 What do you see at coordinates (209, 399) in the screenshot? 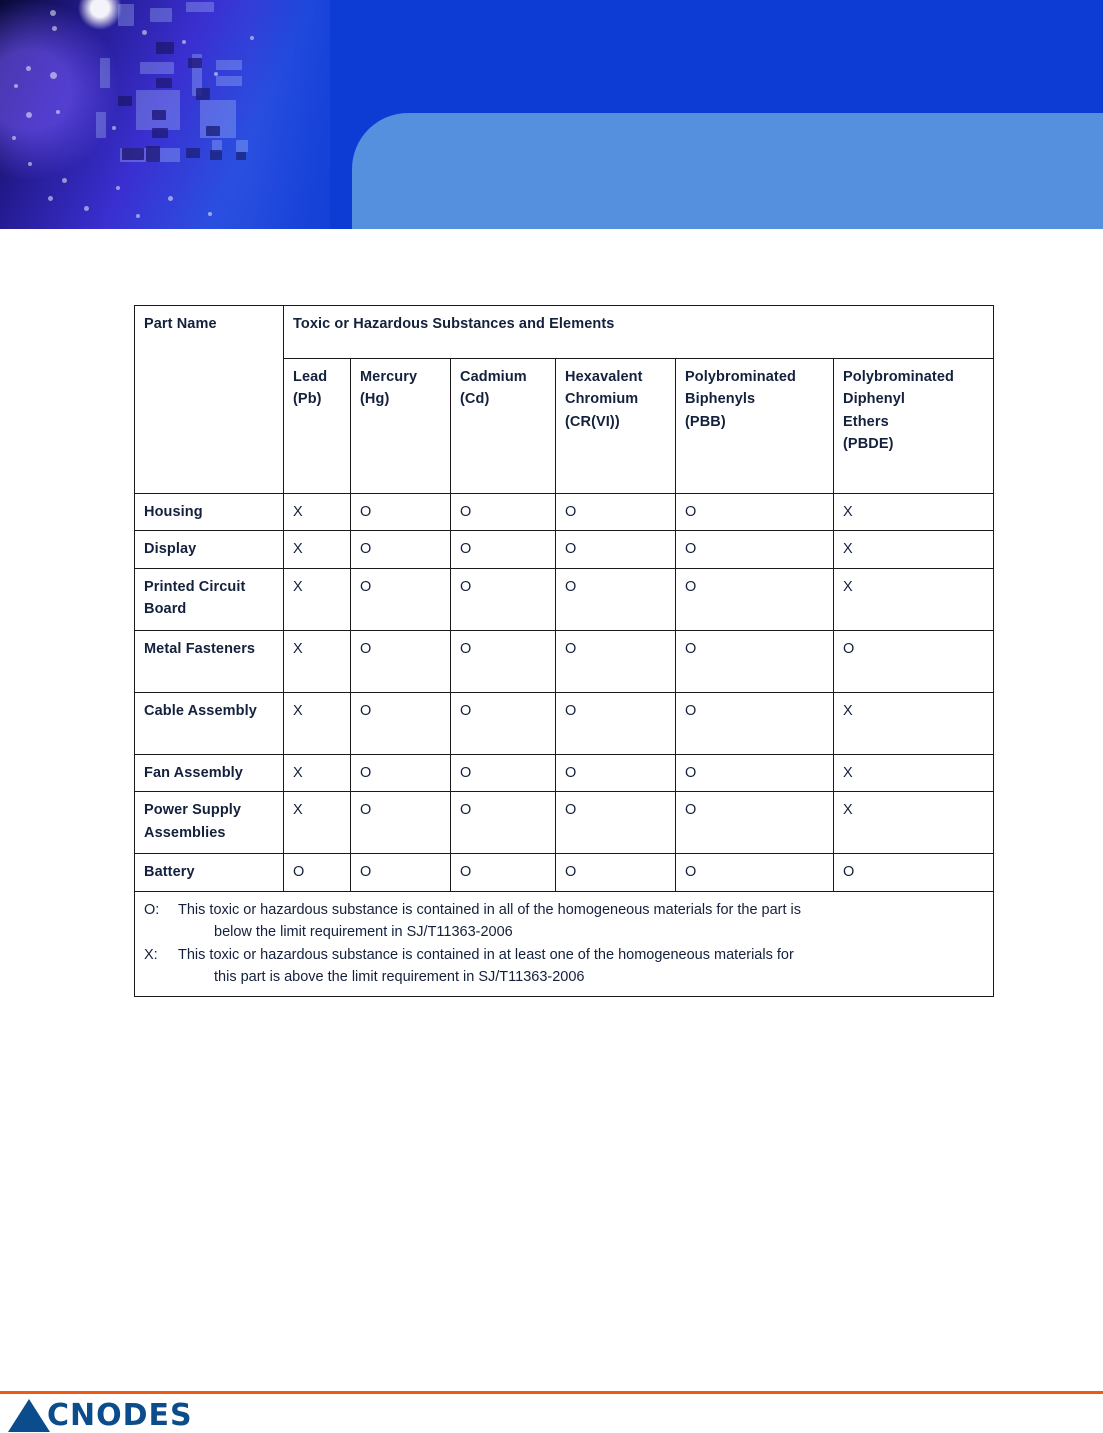
I see `header-part-name: Part Name` at bounding box center [209, 399].